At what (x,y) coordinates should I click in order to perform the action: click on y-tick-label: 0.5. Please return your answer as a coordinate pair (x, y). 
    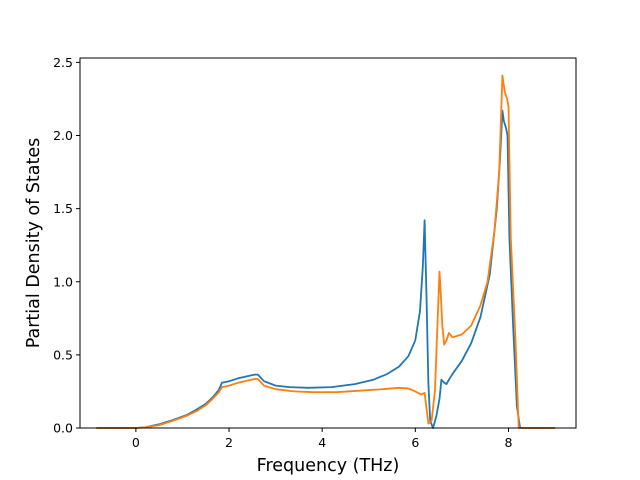
    Looking at the image, I should click on (63, 354).